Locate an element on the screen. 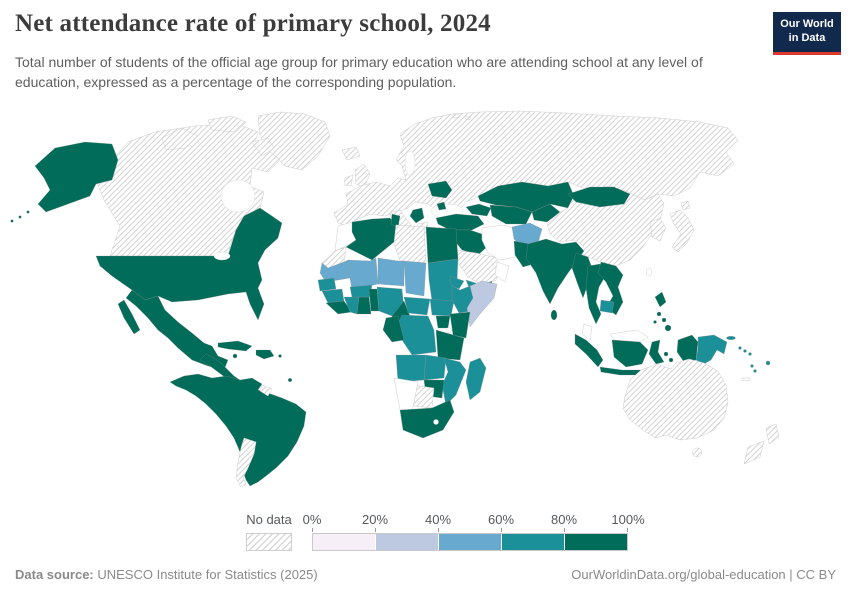 This screenshot has width=850, height=600. country-puerto-rico is located at coordinates (280, 356).